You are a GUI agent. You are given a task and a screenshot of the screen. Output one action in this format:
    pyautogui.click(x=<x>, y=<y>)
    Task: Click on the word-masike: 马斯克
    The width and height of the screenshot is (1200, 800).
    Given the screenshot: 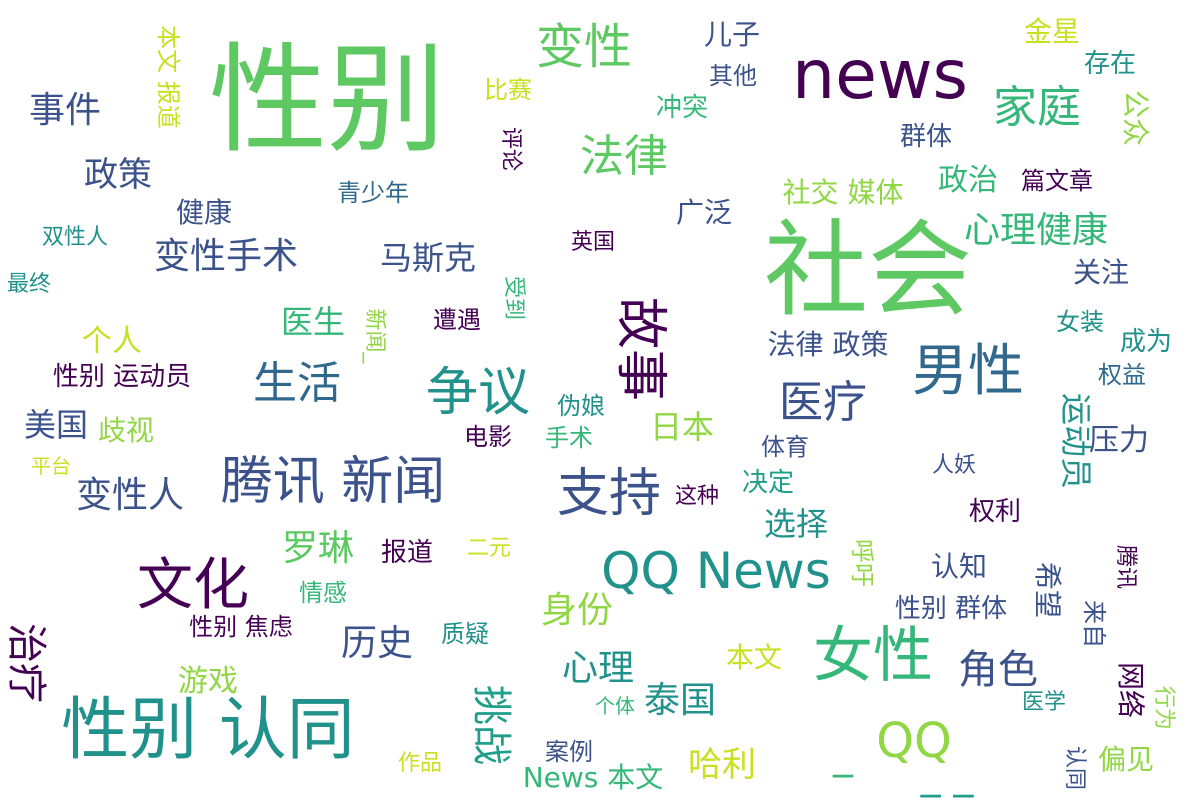 What is the action you would take?
    pyautogui.click(x=428, y=258)
    